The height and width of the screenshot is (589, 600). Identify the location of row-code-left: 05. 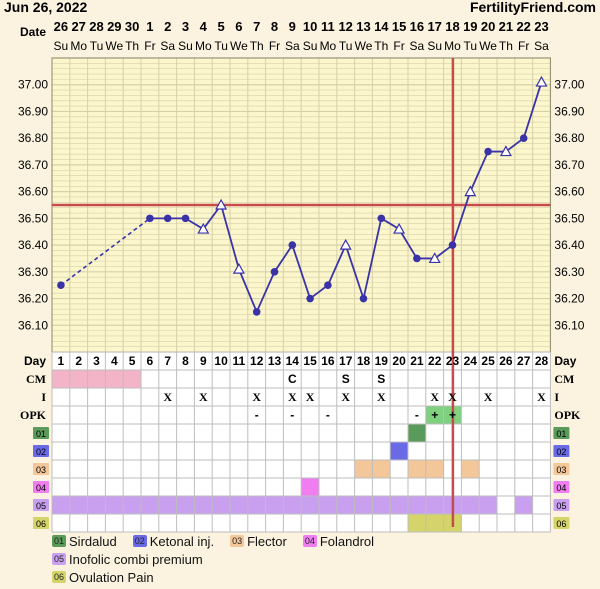
(41, 506).